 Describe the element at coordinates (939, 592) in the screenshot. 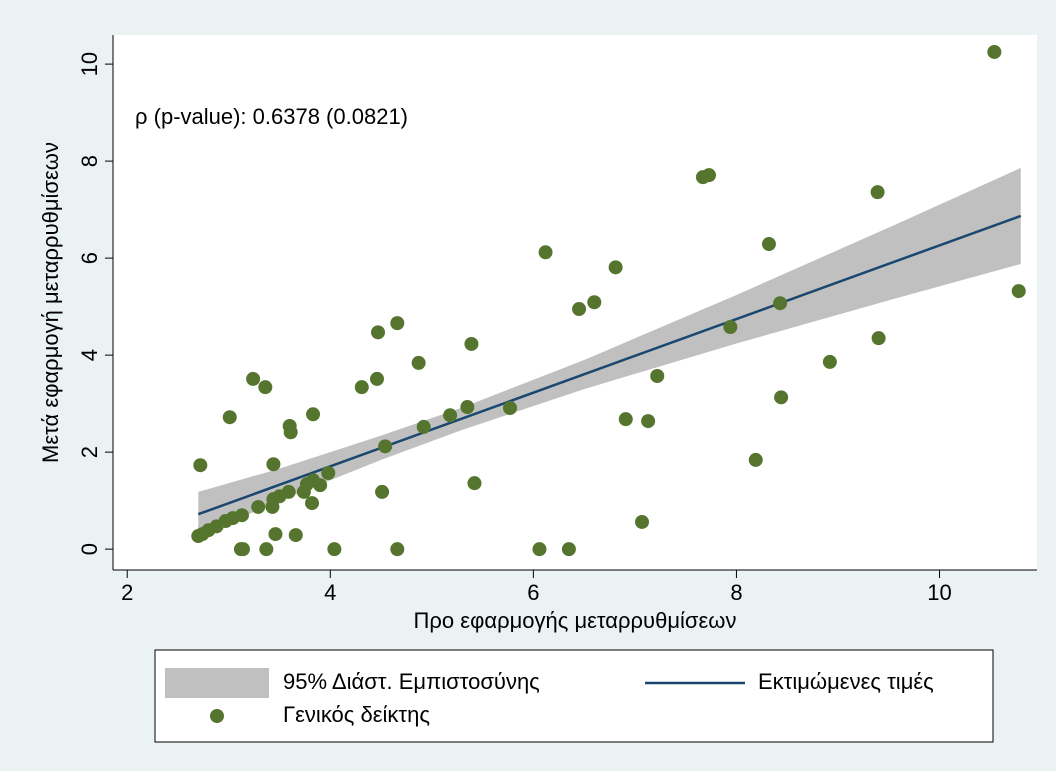

I see `x-tick-label: 10` at that location.